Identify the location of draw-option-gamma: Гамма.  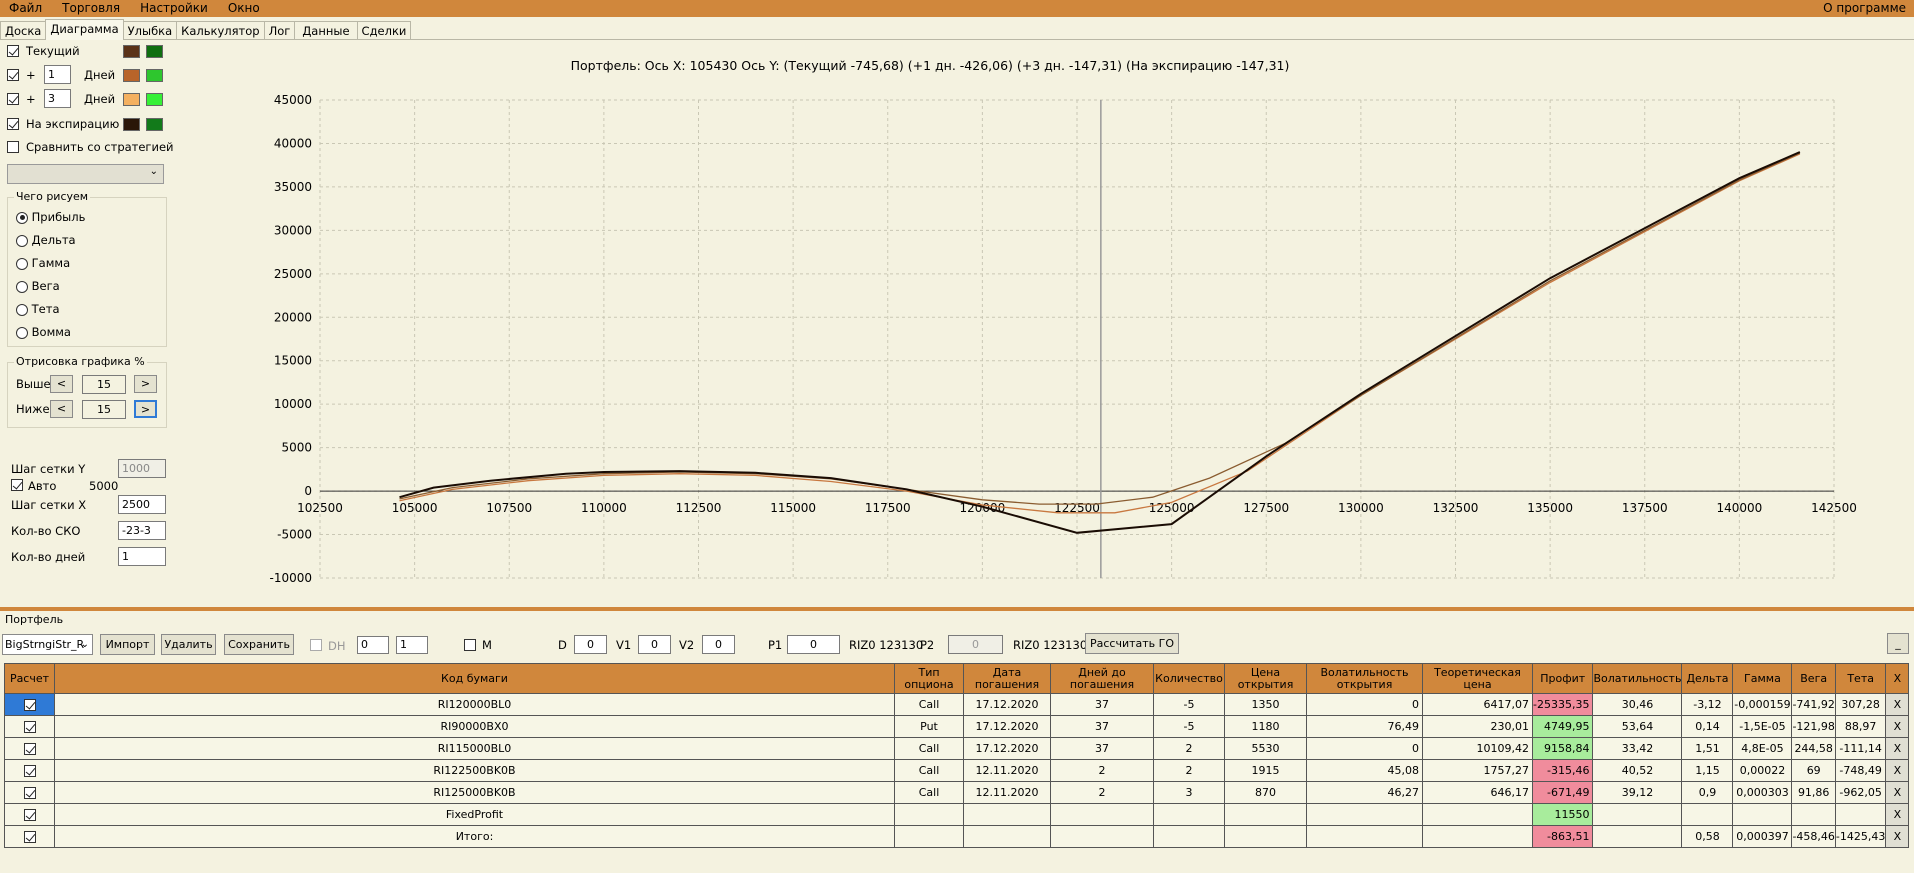
(43, 263).